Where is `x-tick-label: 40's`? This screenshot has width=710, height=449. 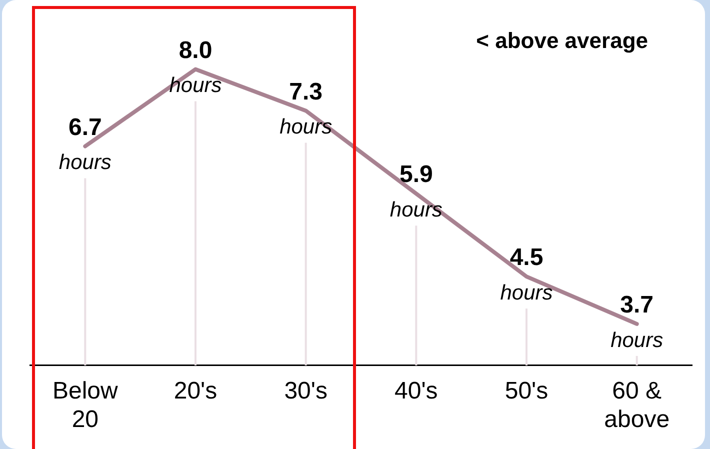
x-tick-label: 40's is located at coordinates (416, 390).